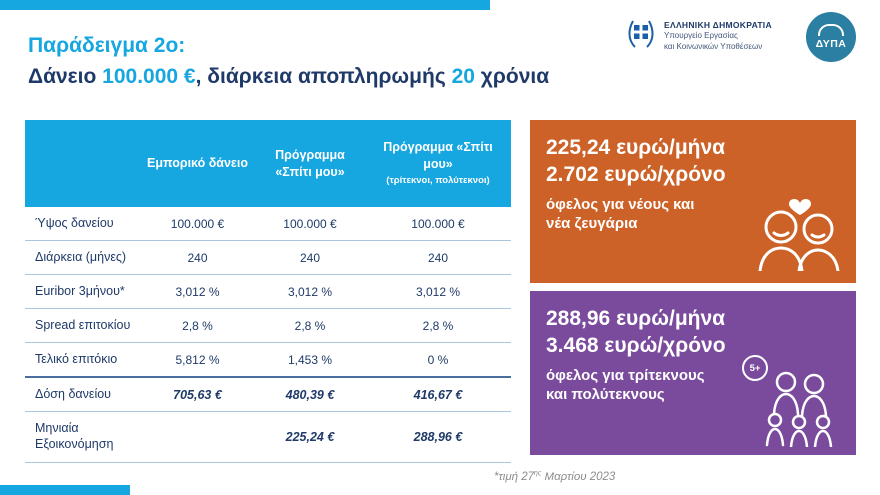 The height and width of the screenshot is (495, 880). Describe the element at coordinates (76, 358) in the screenshot. I see `row-label: Τελικό επιτόκιο` at that location.